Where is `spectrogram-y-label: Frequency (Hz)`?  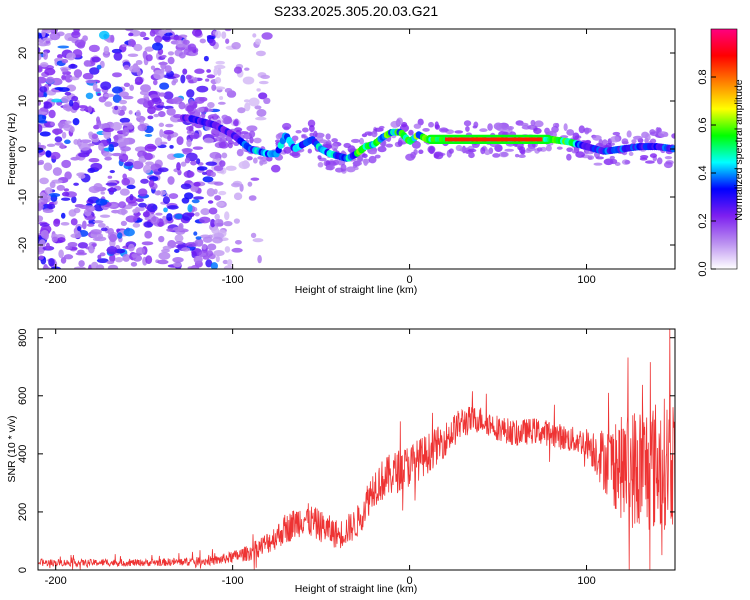 spectrogram-y-label: Frequency (Hz) is located at coordinates (12, 149).